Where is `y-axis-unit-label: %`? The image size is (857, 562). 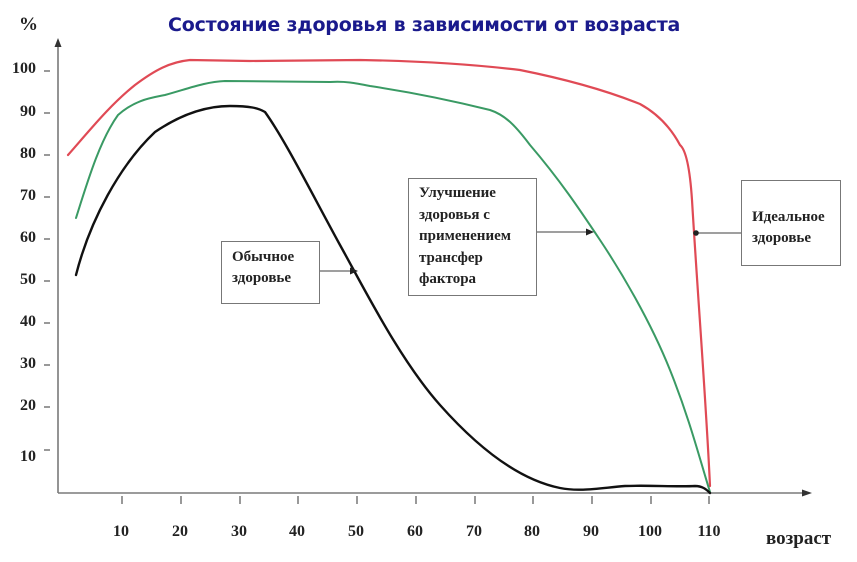
y-axis-unit-label: % is located at coordinates (28, 24).